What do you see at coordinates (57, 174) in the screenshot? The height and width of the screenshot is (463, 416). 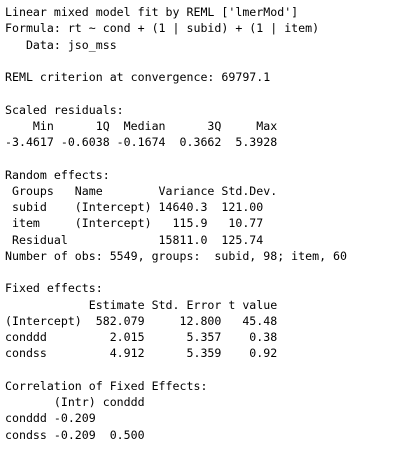 I see `random-effects-heading: Random effects:` at bounding box center [57, 174].